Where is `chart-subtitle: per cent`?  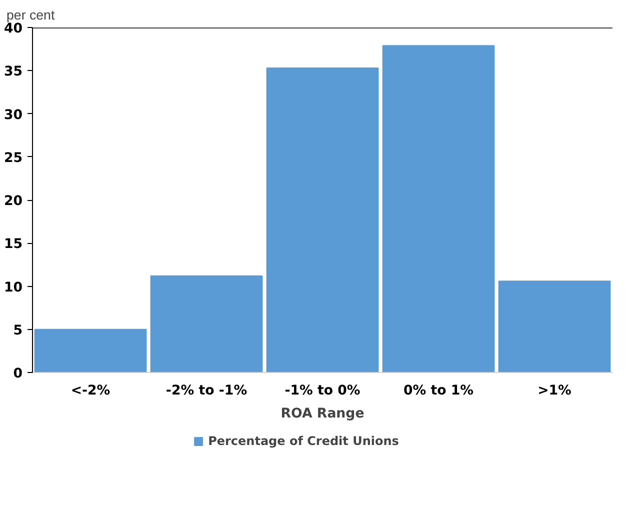
chart-subtitle: per cent is located at coordinates (30, 15).